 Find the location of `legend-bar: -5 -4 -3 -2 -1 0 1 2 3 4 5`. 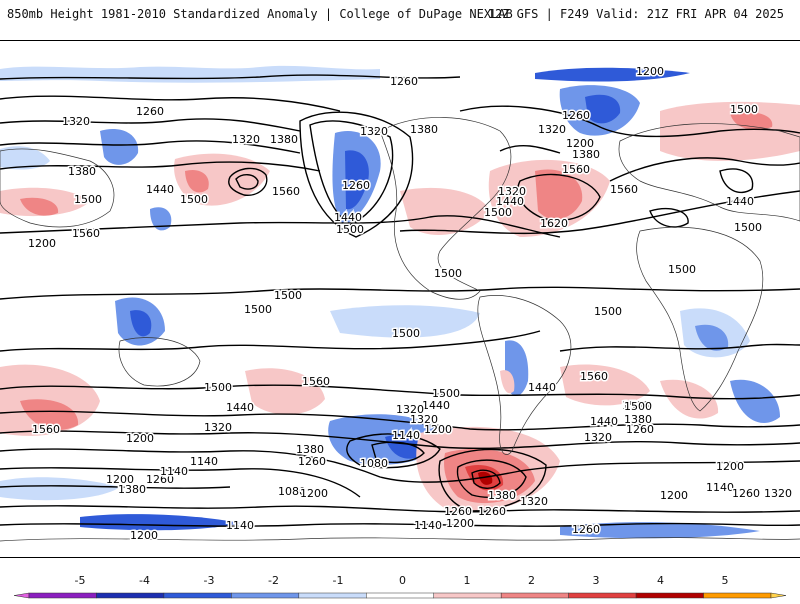

legend-bar: -5 -4 -3 -2 -1 0 1 2 3 4 5 is located at coordinates (400, 586).